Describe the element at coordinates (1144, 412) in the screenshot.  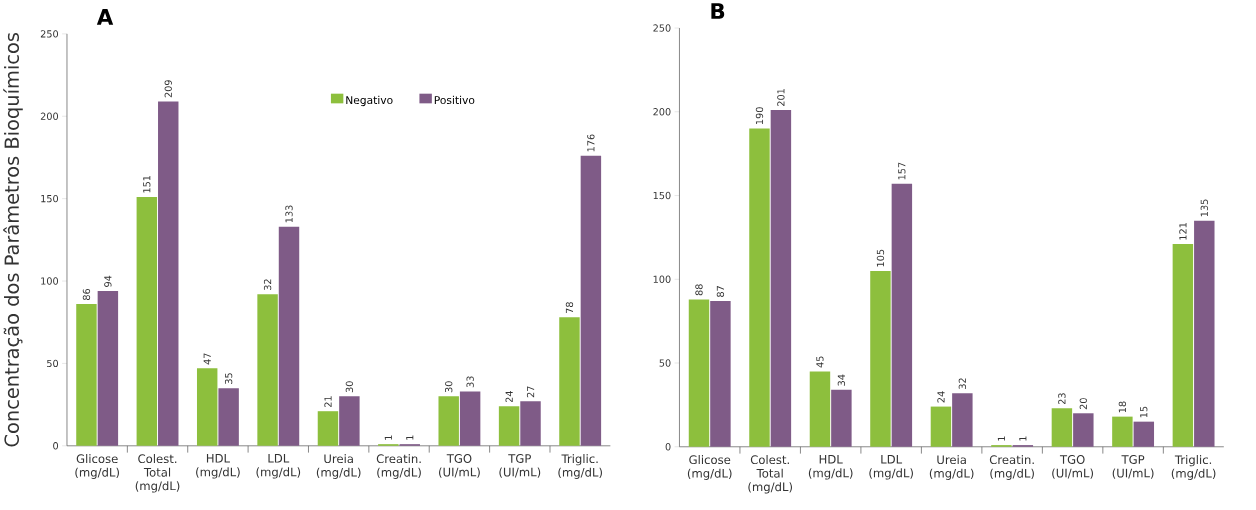
I see `data-label: 15` at that location.